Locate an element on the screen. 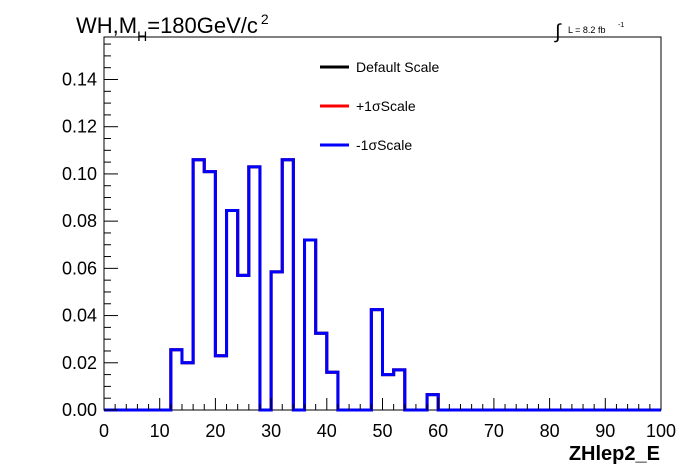 This screenshot has width=696, height=472. title-prefix: WH,M is located at coordinates (106, 25).